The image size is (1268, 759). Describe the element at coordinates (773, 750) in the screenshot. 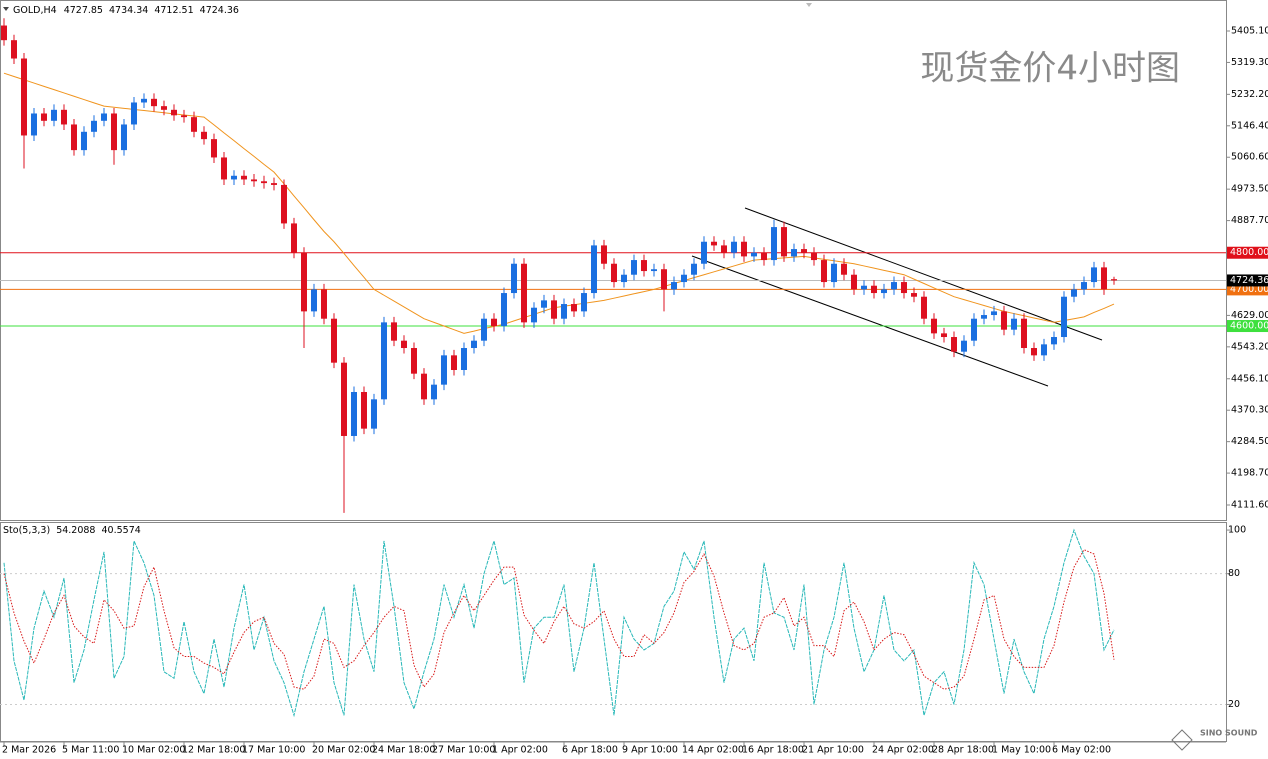

I see `x-tick-label: 16 Apr 18:00` at that location.